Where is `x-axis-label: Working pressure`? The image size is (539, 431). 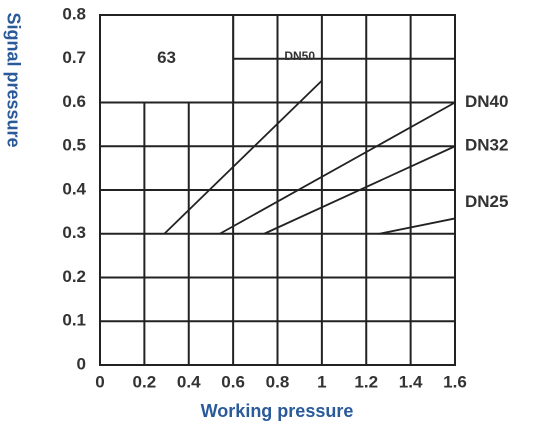
x-axis-label: Working pressure is located at coordinates (277, 411).